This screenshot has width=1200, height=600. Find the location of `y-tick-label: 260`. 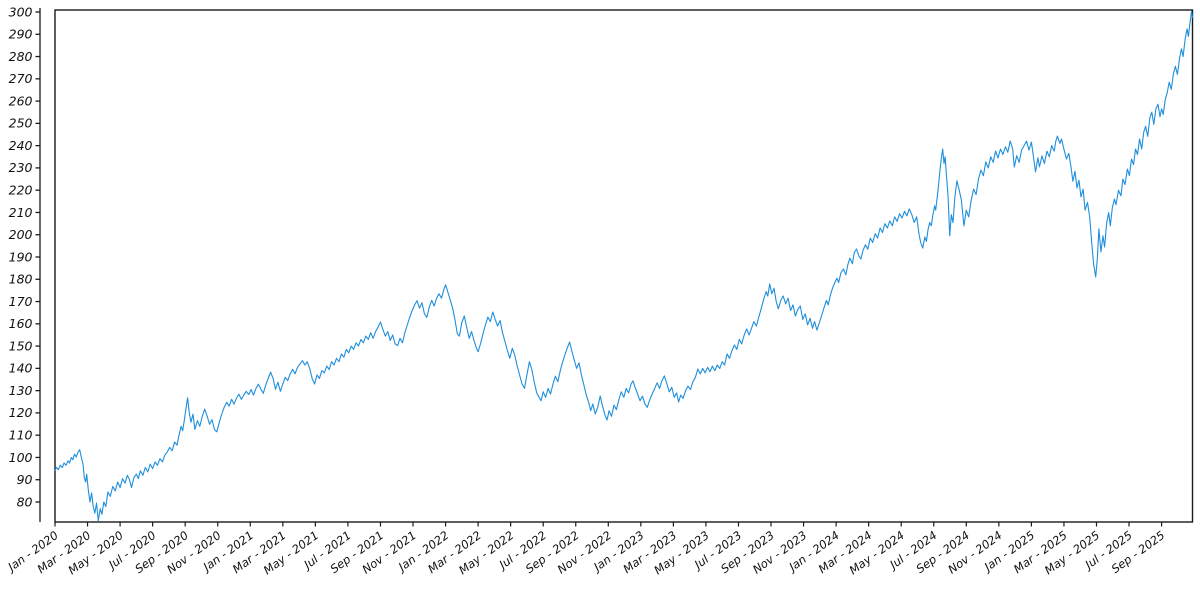

y-tick-label: 260 is located at coordinates (21, 100).